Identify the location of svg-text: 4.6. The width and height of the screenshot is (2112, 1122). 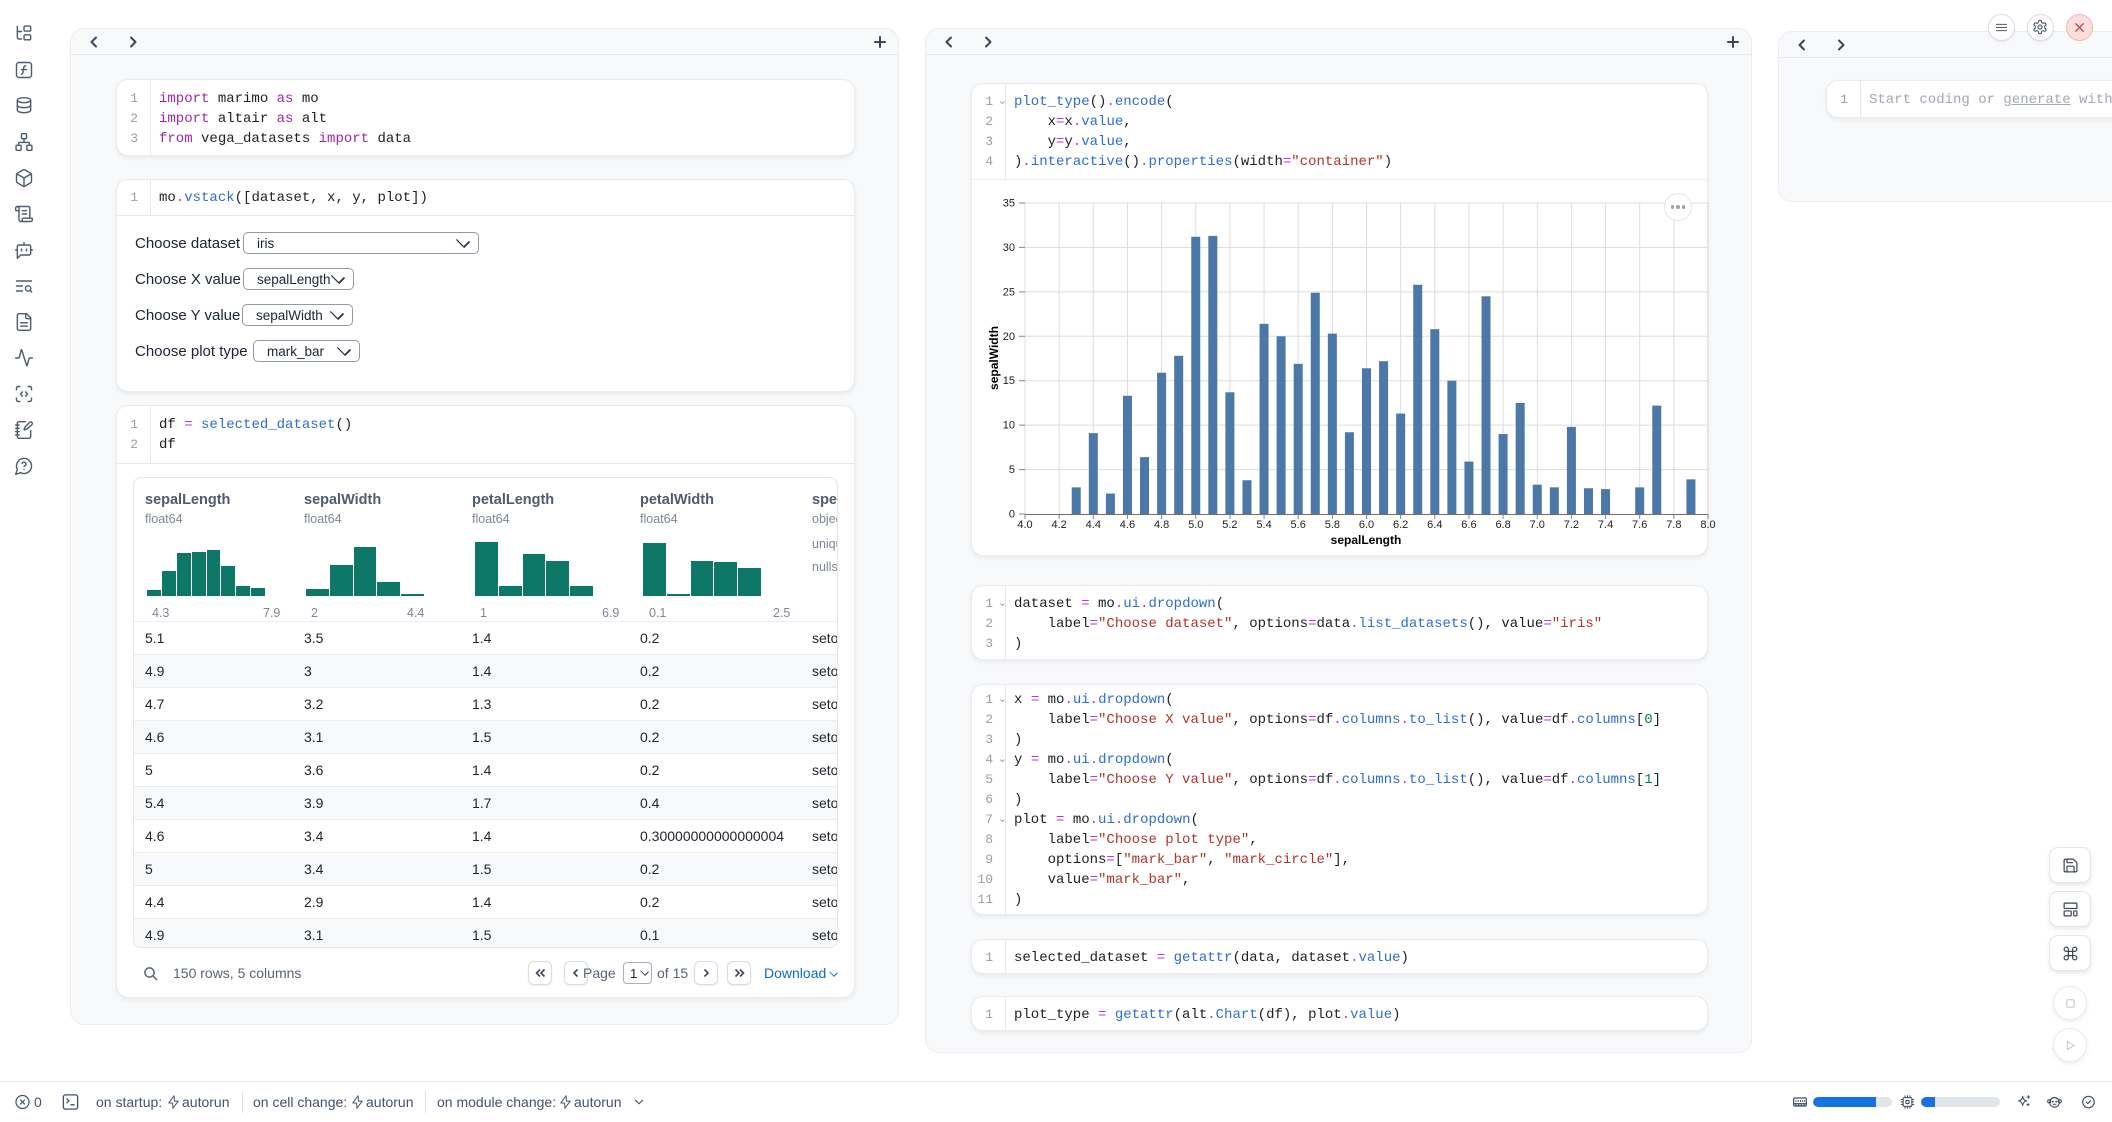
(1127, 525).